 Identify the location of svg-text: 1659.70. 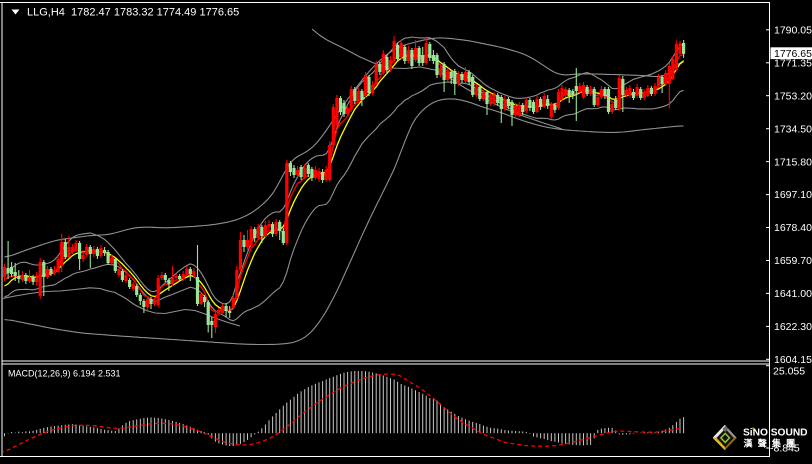
(793, 261).